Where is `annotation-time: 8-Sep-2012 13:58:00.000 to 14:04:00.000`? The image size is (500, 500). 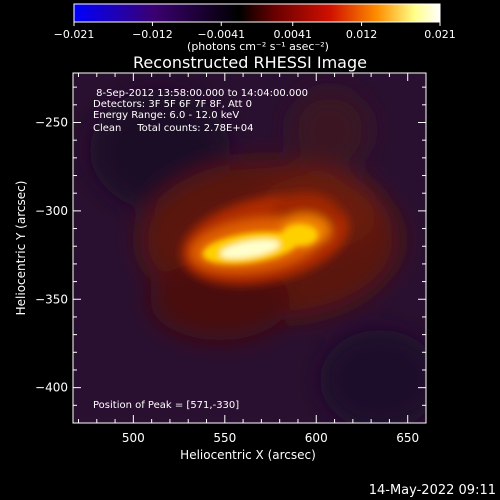 annotation-time: 8-Sep-2012 13:58:00.000 to 14:04:00.000 is located at coordinates (200, 93).